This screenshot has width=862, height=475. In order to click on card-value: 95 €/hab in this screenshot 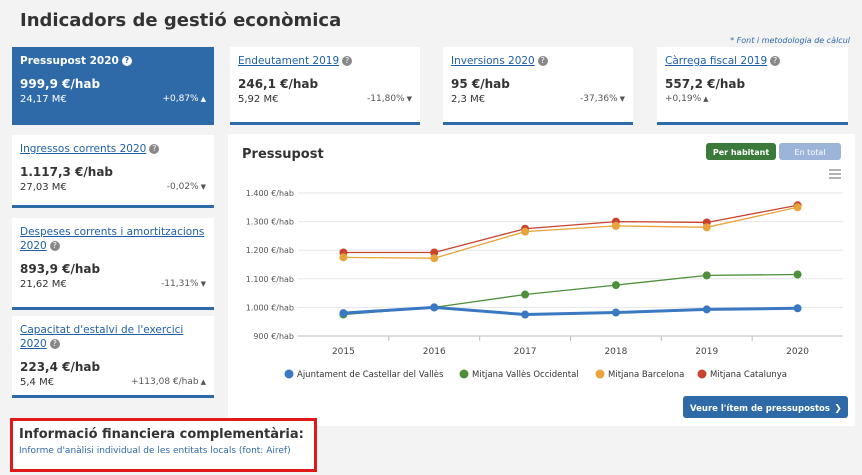, I will do `click(480, 84)`.